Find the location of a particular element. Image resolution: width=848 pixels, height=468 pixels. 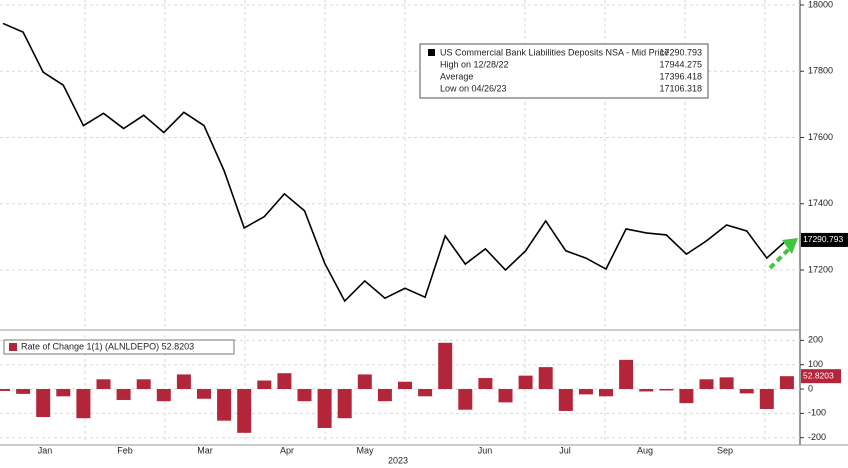

legend-value: 17396.418 is located at coordinates (680, 76).